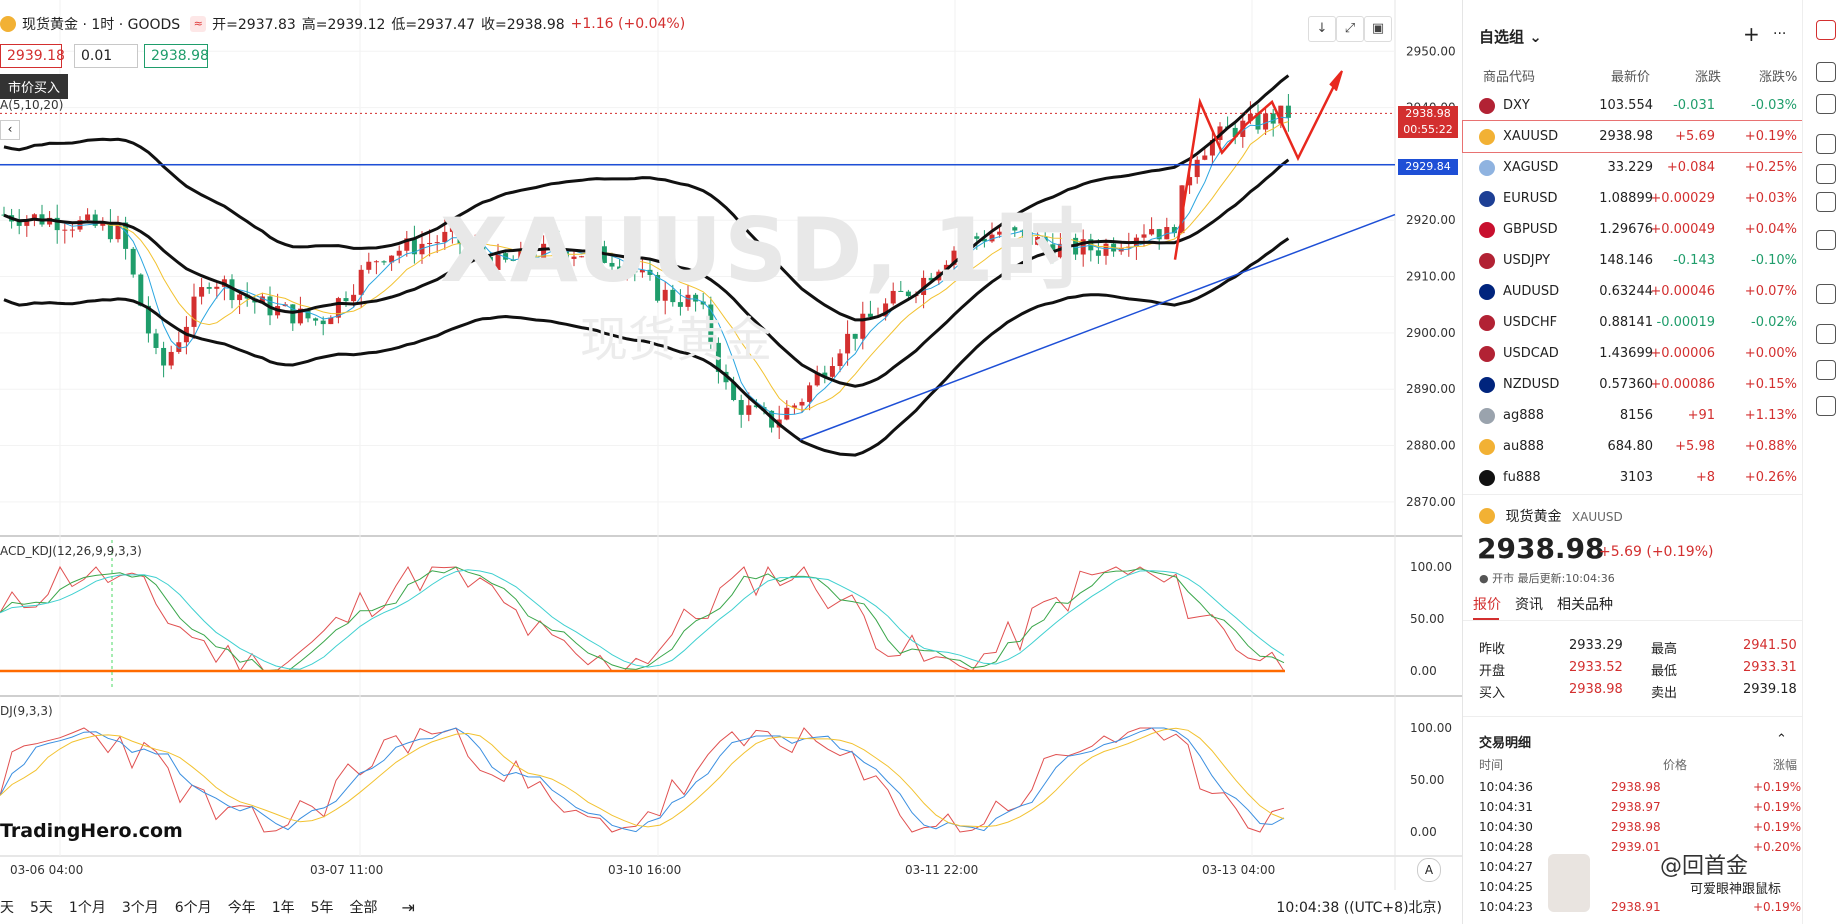 Image resolution: width=1848 pixels, height=924 pixels. What do you see at coordinates (1633, 477) in the screenshot?
I see `watchlist-row-fu888: fu888 3103 +8 +0.26%` at bounding box center [1633, 477].